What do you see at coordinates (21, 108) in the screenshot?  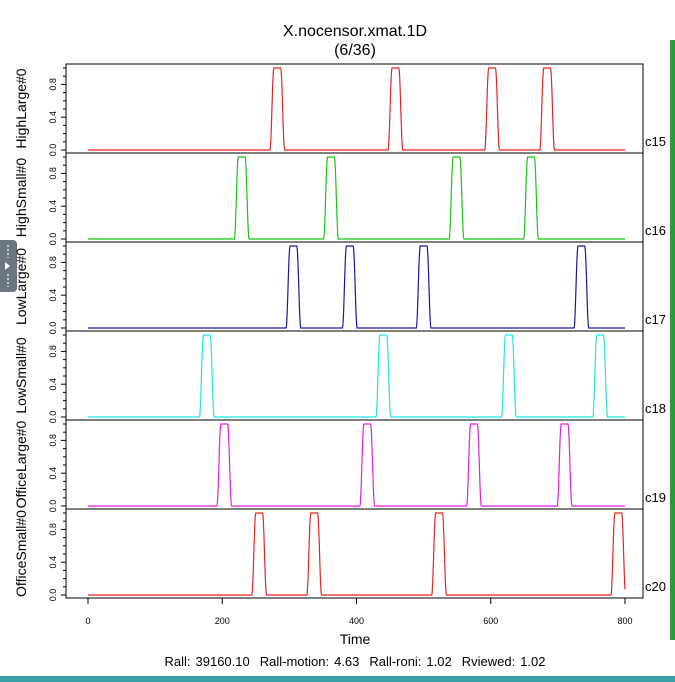 I see `y-axis-label: HighLarge#0` at bounding box center [21, 108].